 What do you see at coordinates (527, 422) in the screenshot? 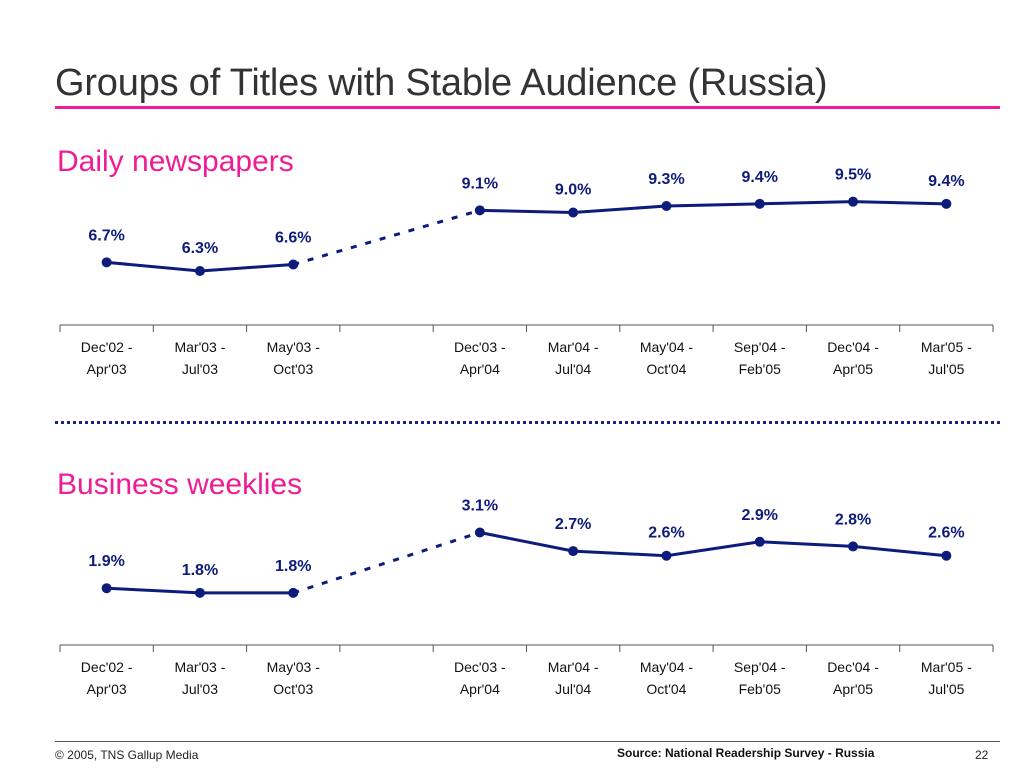
I see `section-separator` at bounding box center [527, 422].